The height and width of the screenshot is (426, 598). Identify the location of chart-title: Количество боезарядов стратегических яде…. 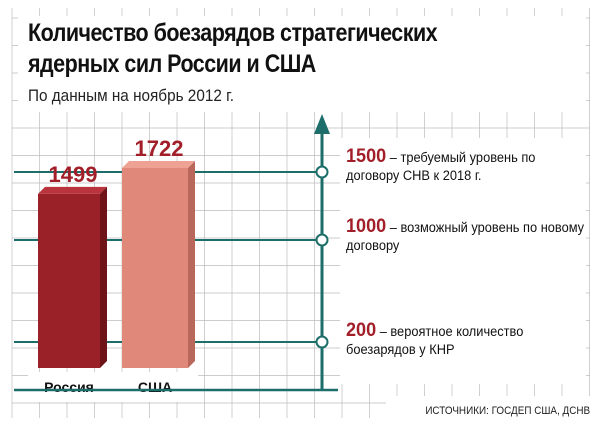
(233, 48).